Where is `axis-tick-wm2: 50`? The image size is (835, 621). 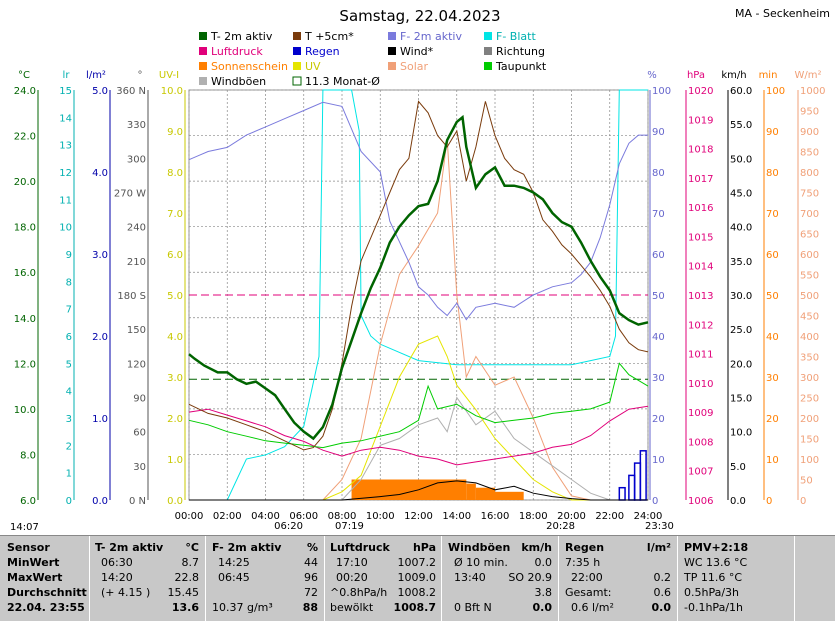 axis-tick-wm2: 50 is located at coordinates (806, 481).